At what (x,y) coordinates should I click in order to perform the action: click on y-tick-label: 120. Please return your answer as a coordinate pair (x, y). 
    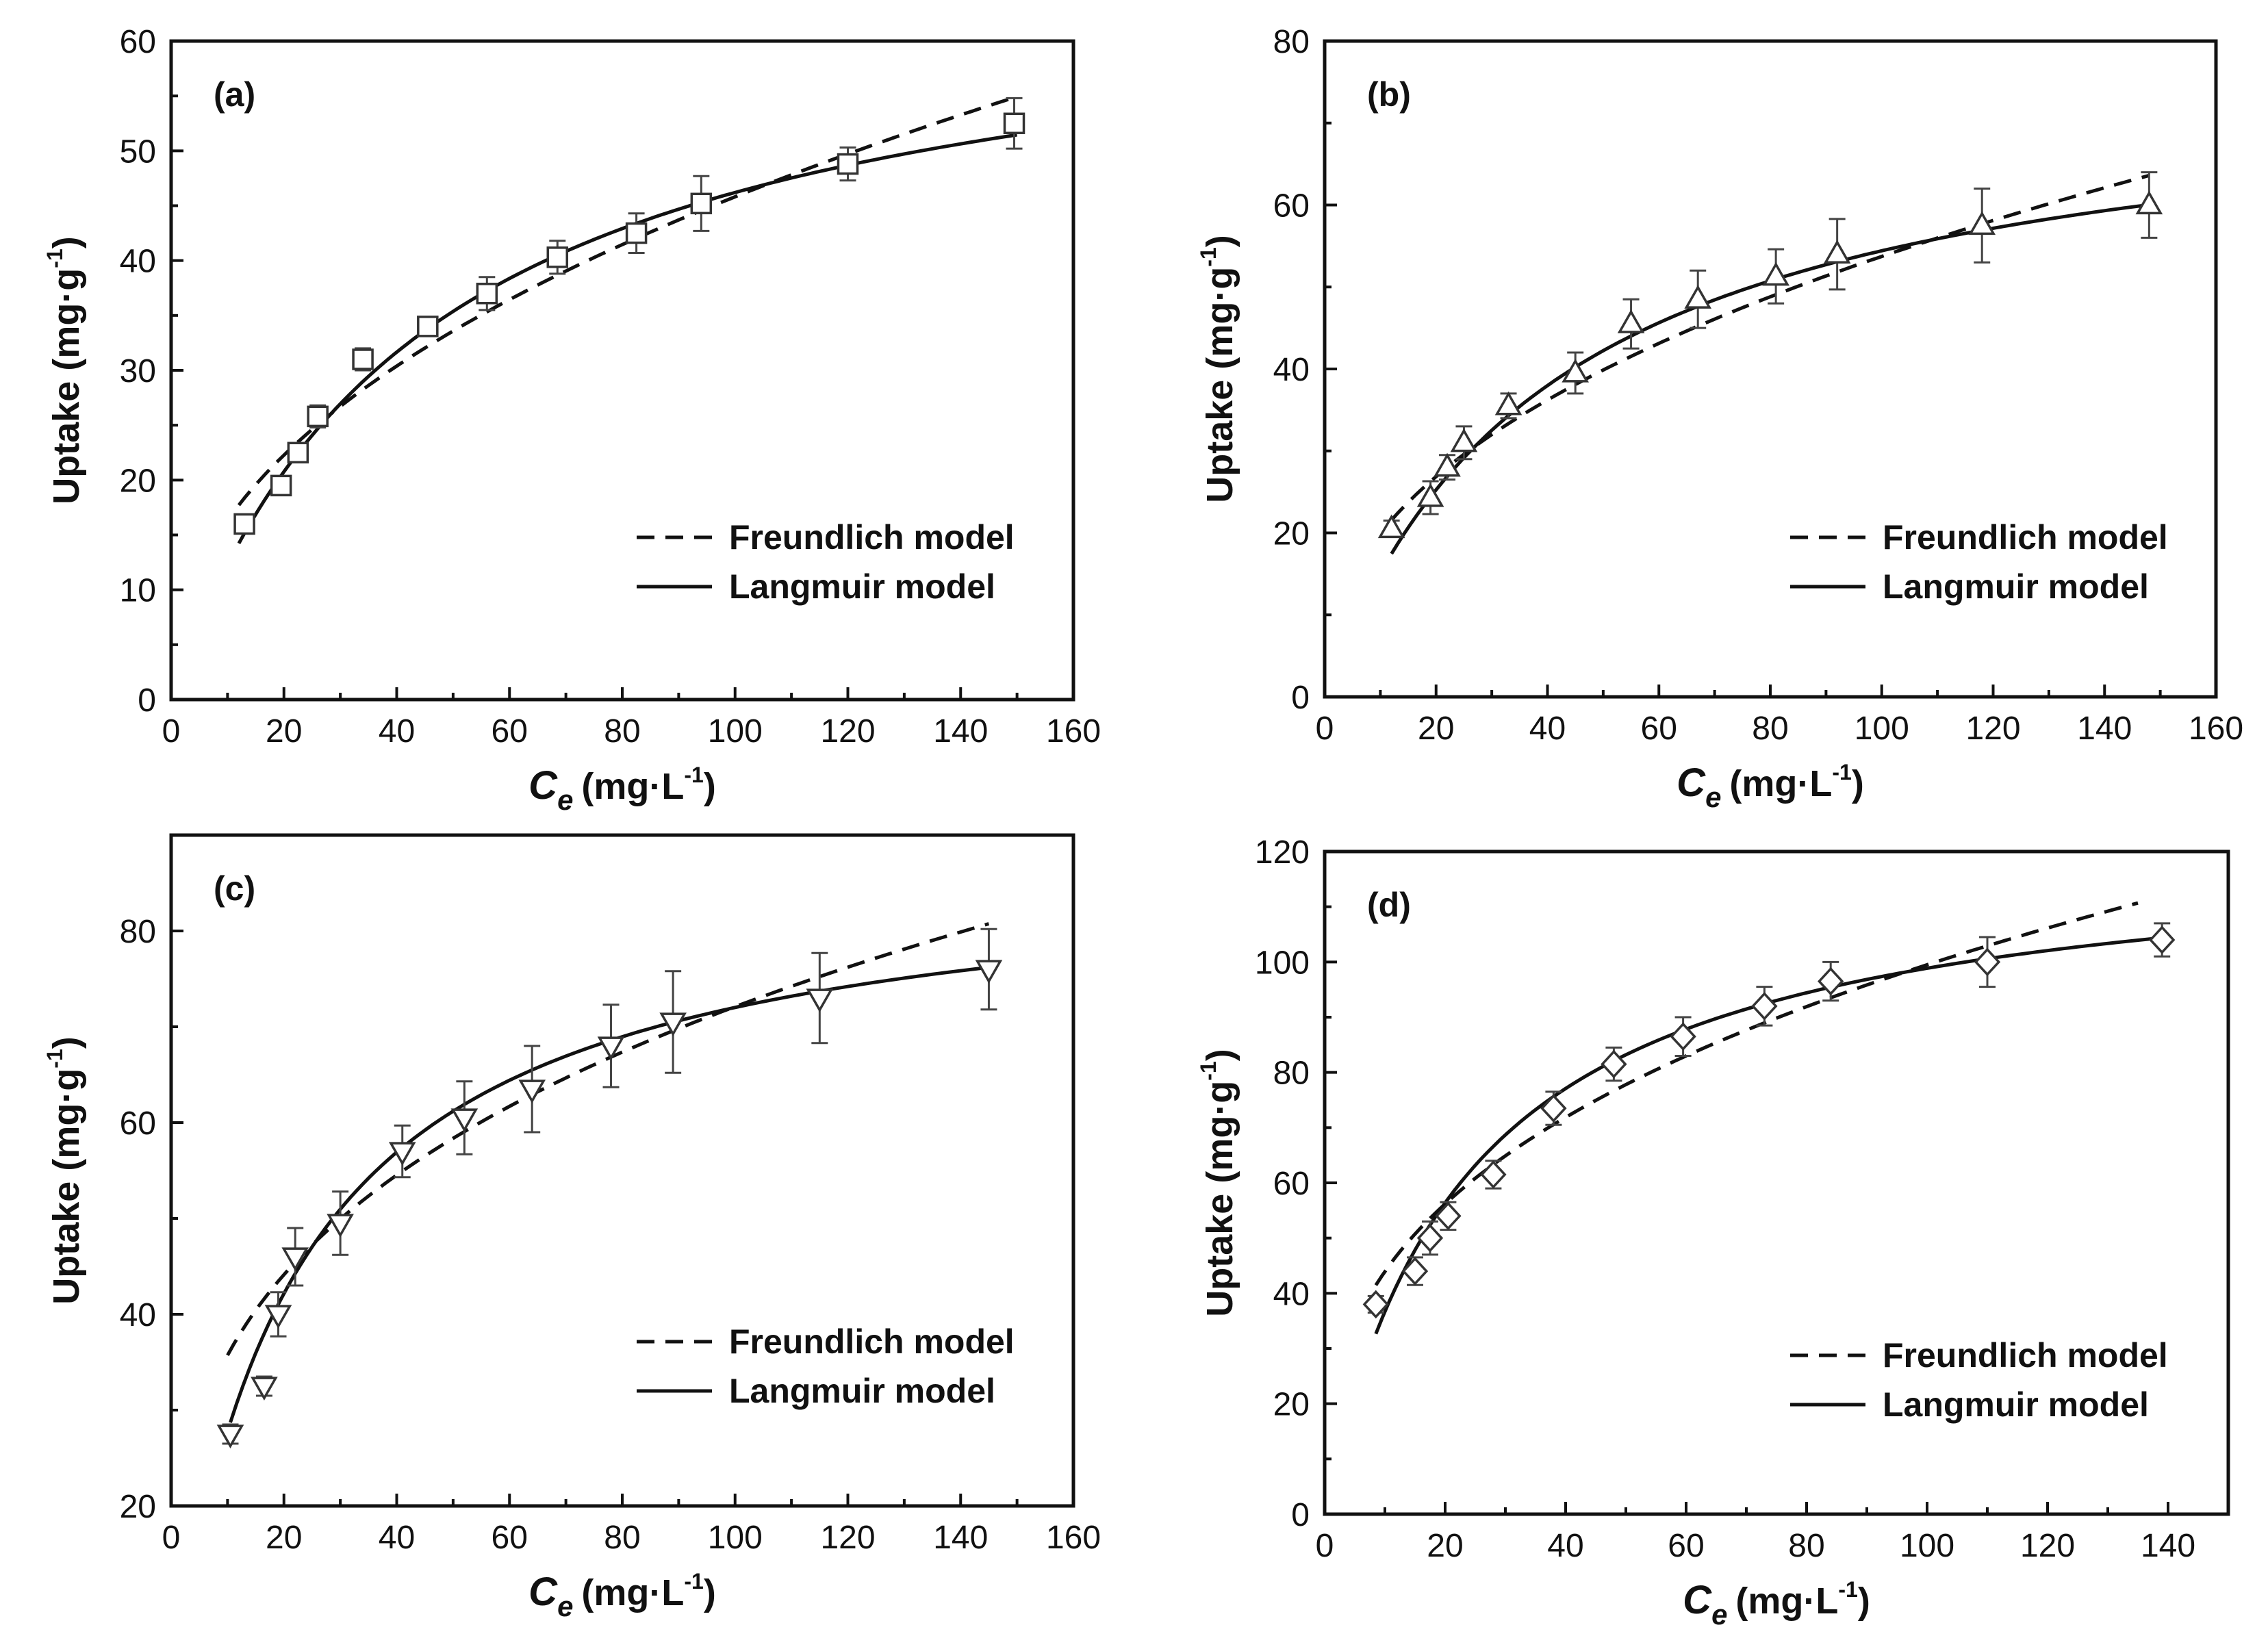
    Looking at the image, I should click on (1282, 852).